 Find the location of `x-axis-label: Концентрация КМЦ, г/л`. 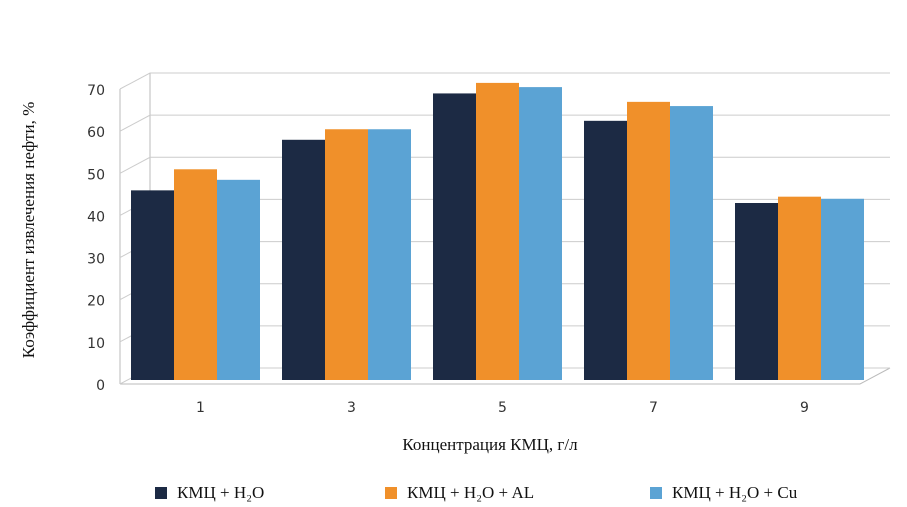

x-axis-label: Концентрация КМЦ, г/л is located at coordinates (490, 444).